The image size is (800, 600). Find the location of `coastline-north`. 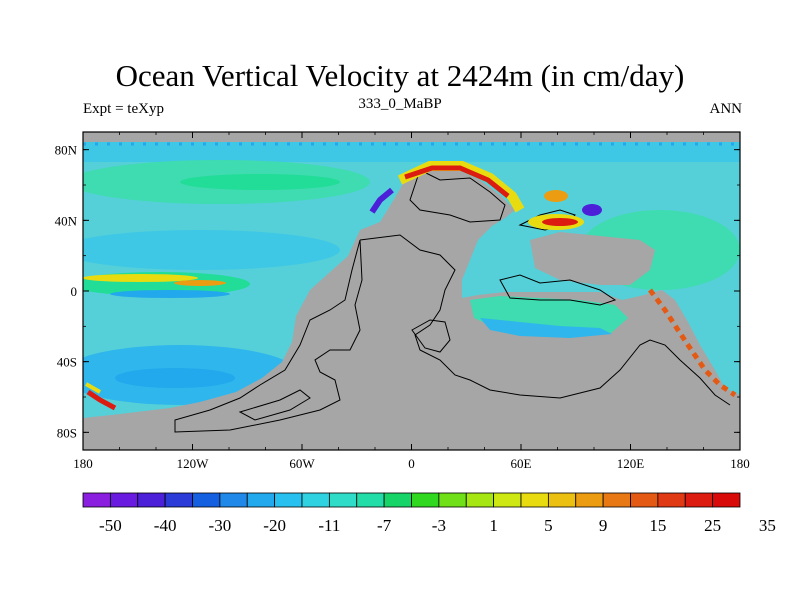

coastline-north is located at coordinates (457, 196).